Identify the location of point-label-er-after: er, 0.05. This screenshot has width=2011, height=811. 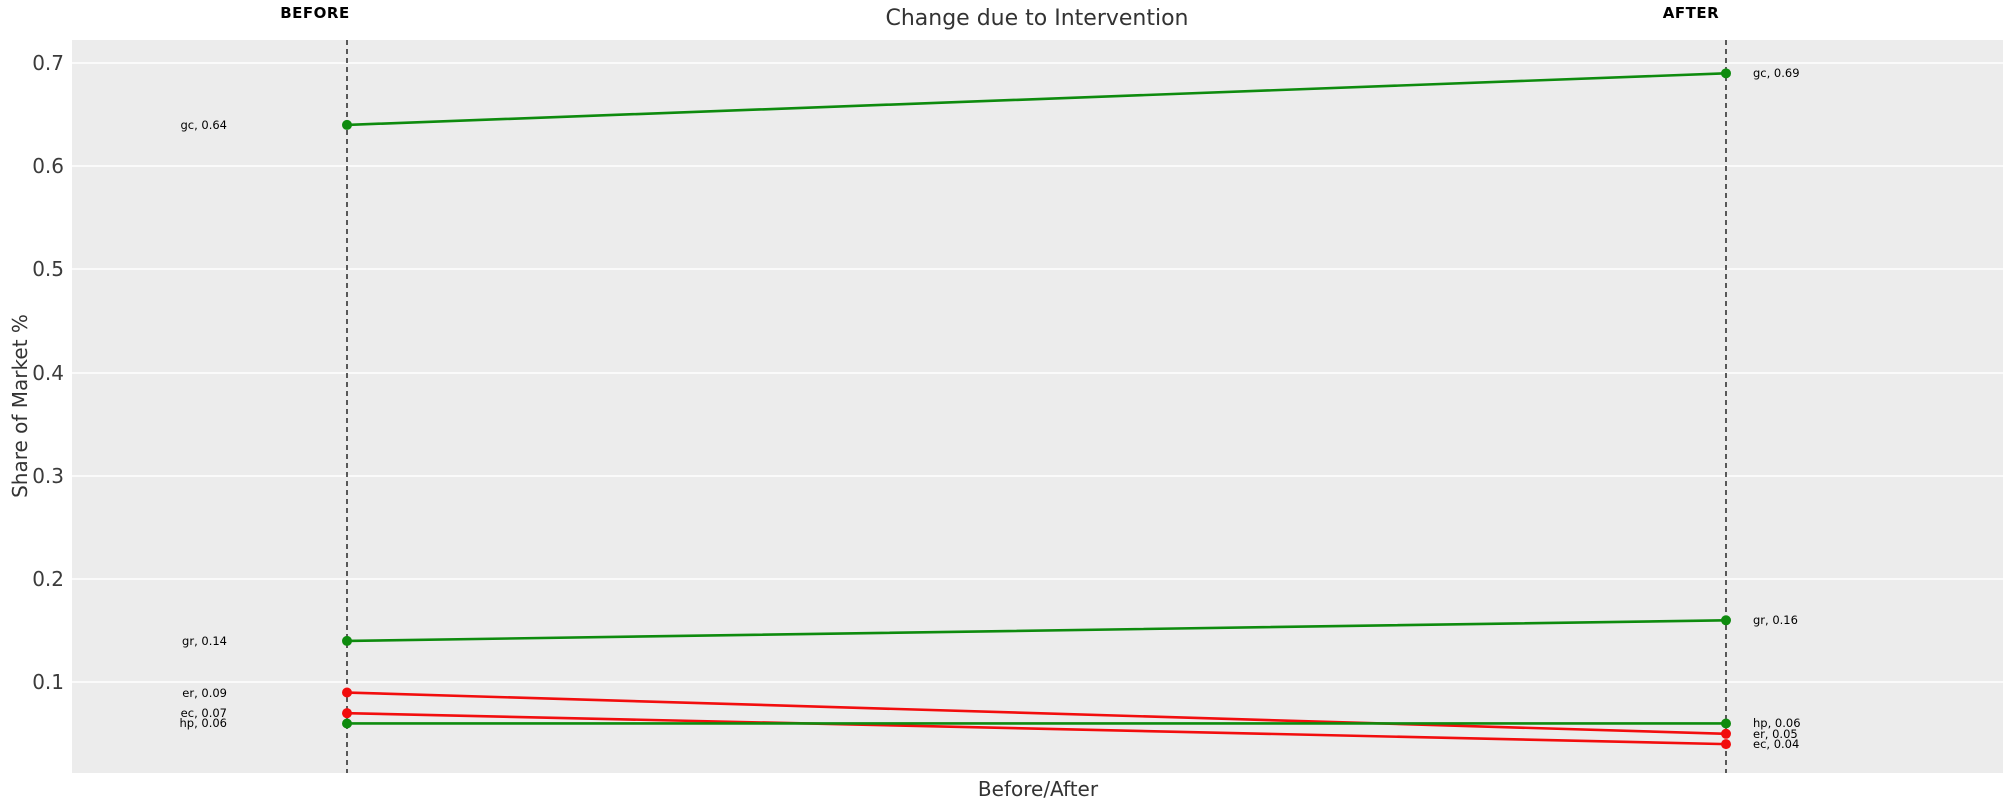
(1775, 734).